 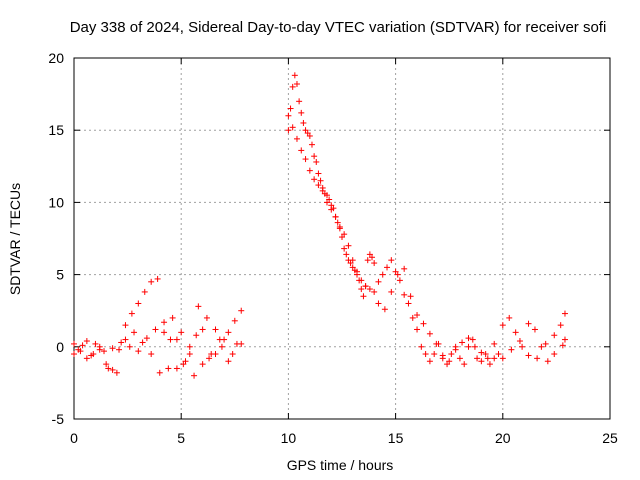 I want to click on x-tick-label: 10, so click(x=289, y=438).